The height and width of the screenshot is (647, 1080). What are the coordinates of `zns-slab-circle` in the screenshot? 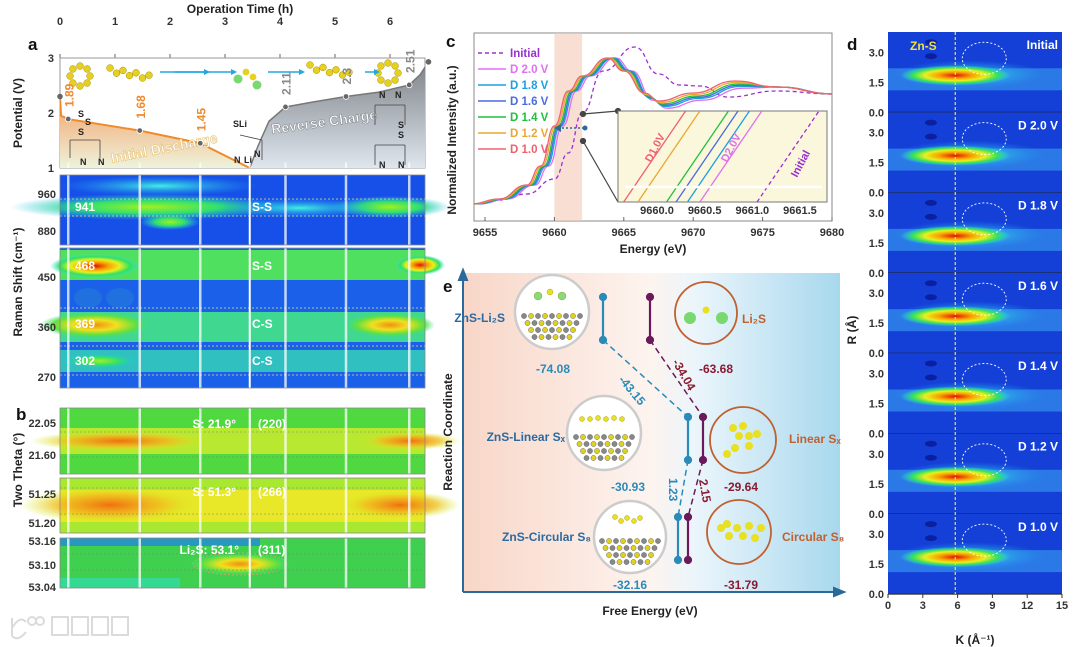 It's located at (630, 537).